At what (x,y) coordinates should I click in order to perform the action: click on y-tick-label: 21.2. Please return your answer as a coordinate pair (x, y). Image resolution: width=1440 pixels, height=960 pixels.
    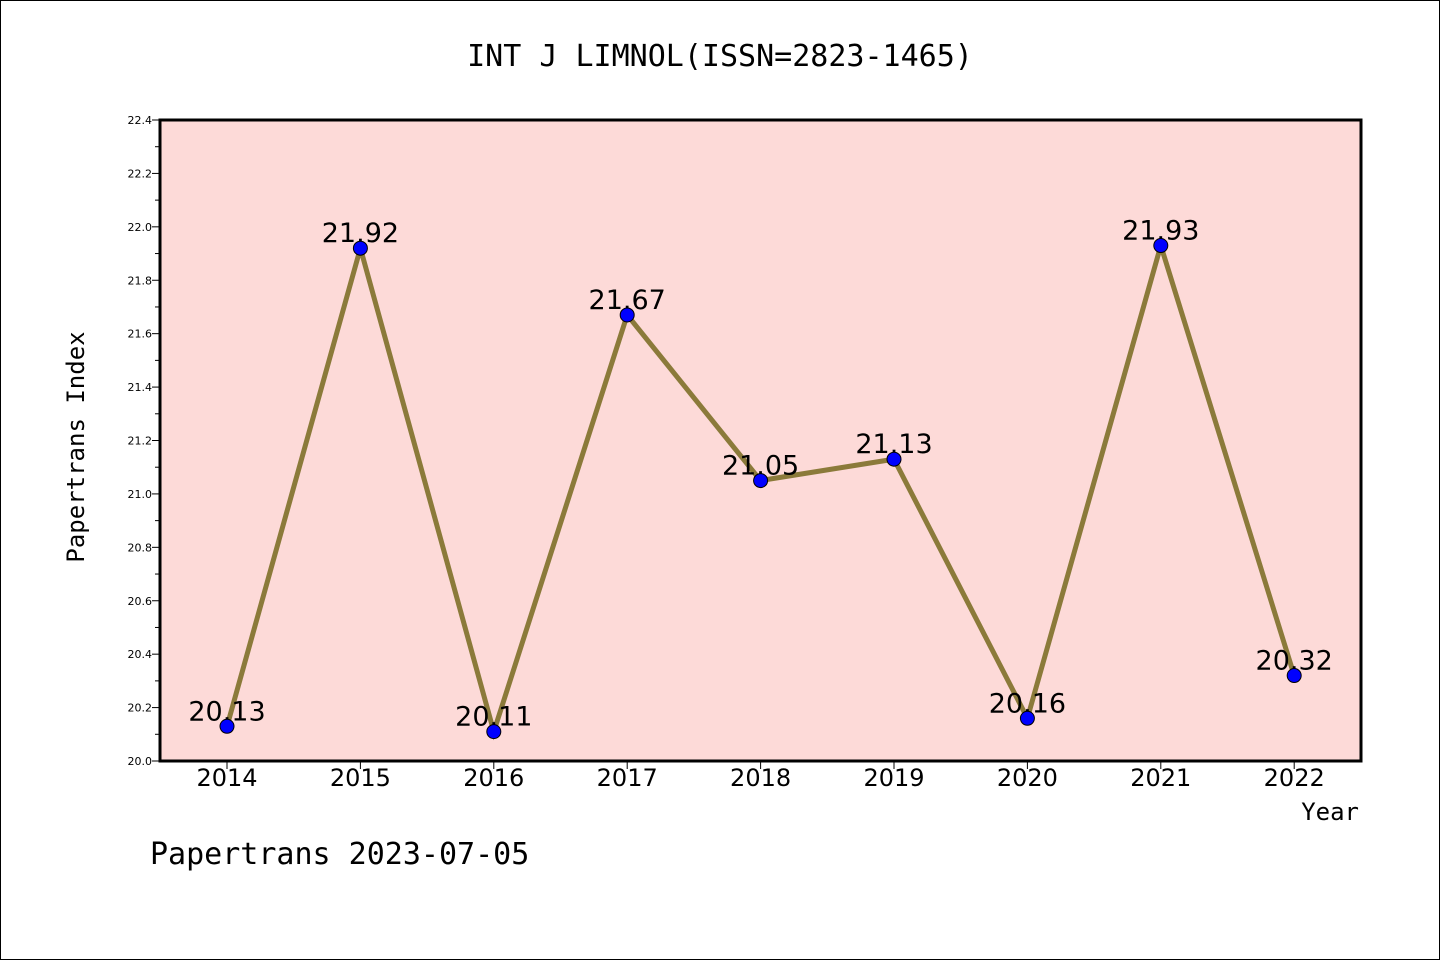
    Looking at the image, I should click on (140, 441).